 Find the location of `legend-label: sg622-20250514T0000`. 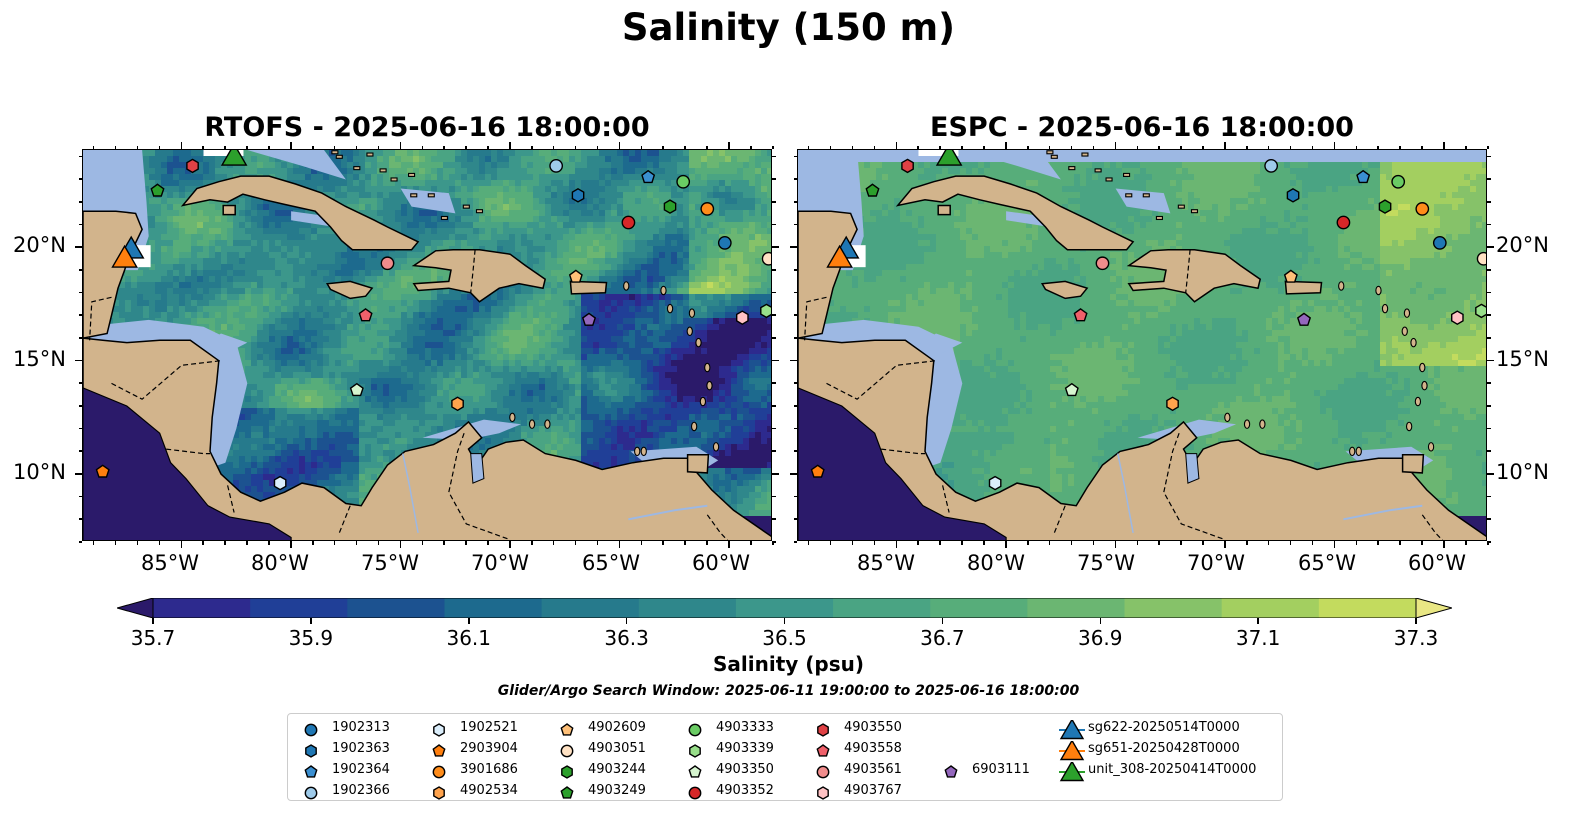

legend-label: sg622-20250514T0000 is located at coordinates (1164, 727).